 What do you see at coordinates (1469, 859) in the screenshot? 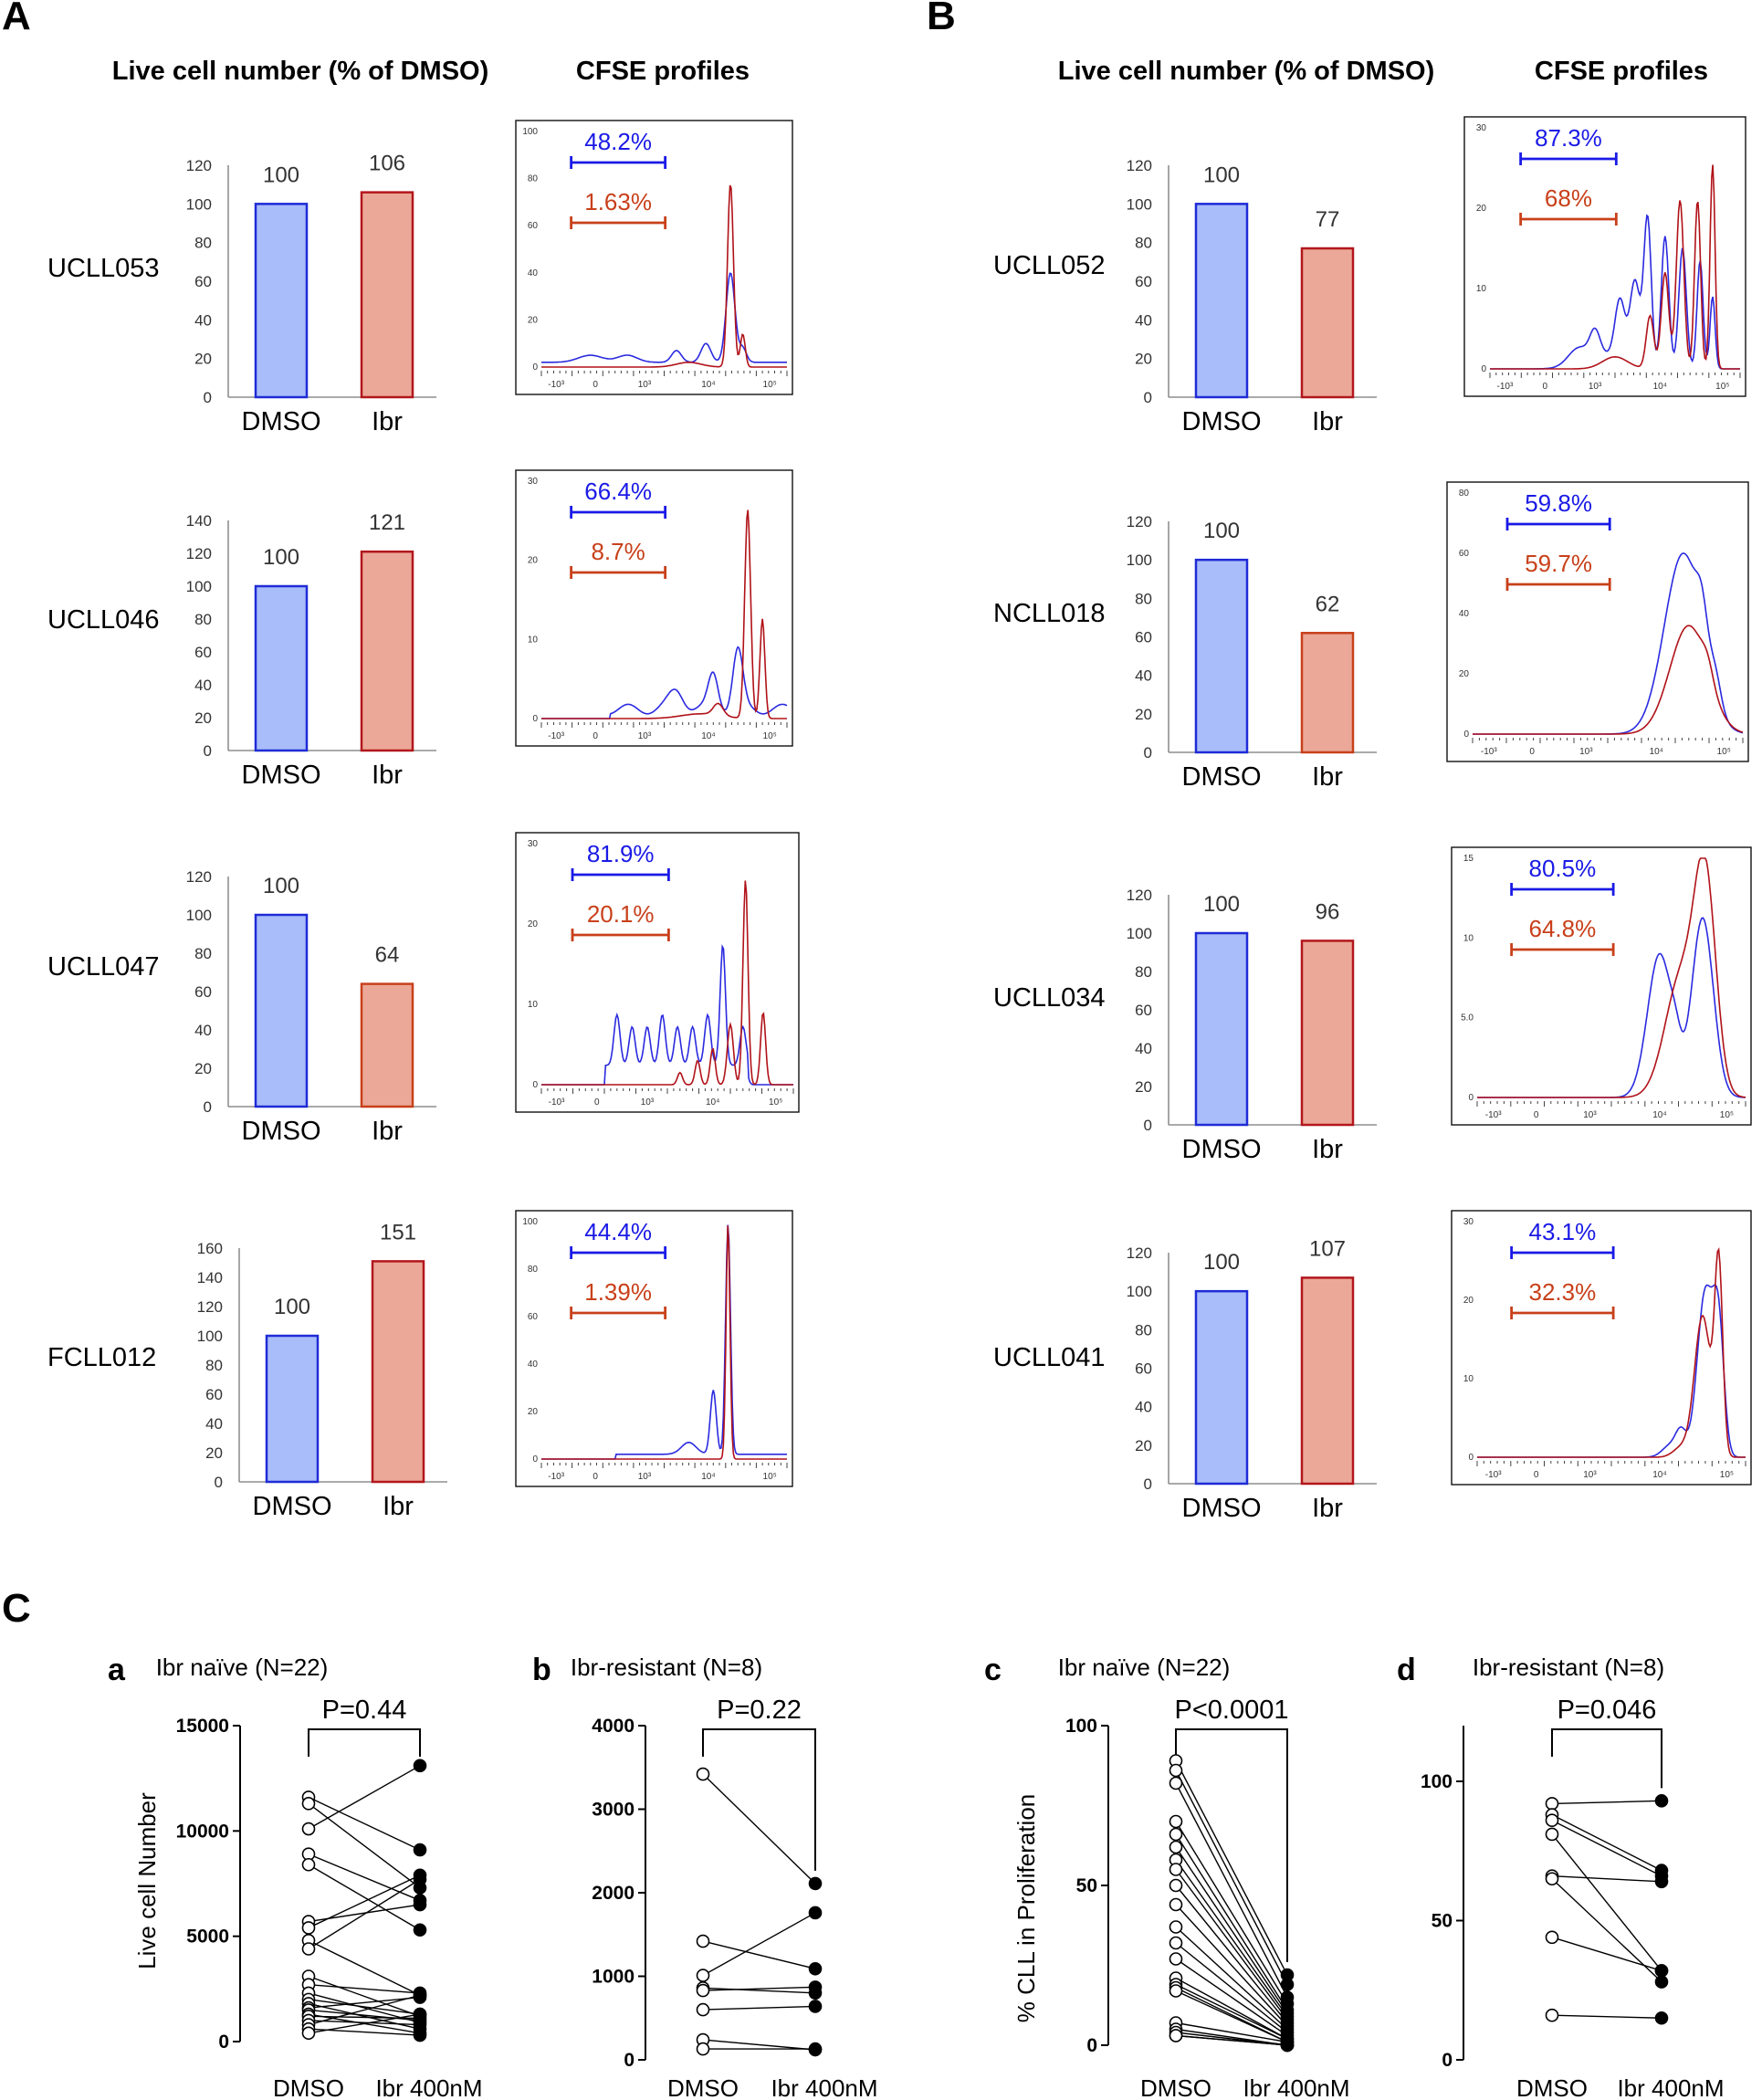
I see `cfse-y-tick: 15` at bounding box center [1469, 859].